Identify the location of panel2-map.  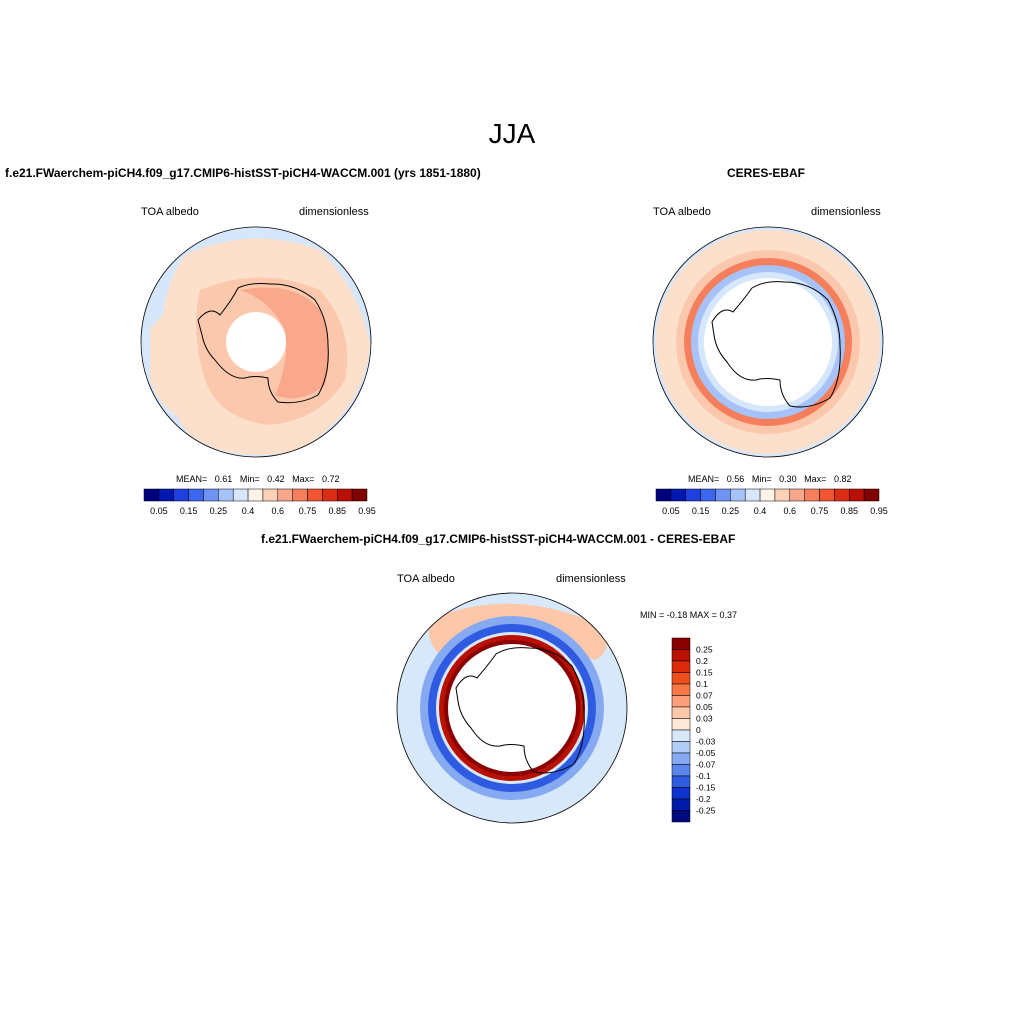
(768, 342).